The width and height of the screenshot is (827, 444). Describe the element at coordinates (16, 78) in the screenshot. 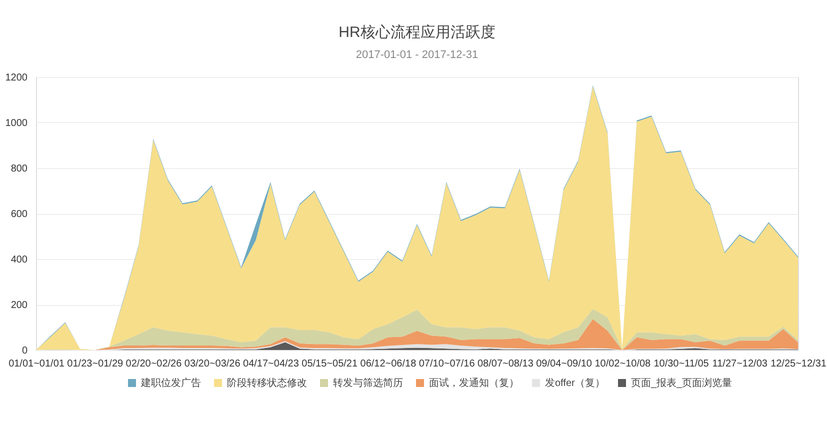

I see `y-tick-label: 1200` at that location.